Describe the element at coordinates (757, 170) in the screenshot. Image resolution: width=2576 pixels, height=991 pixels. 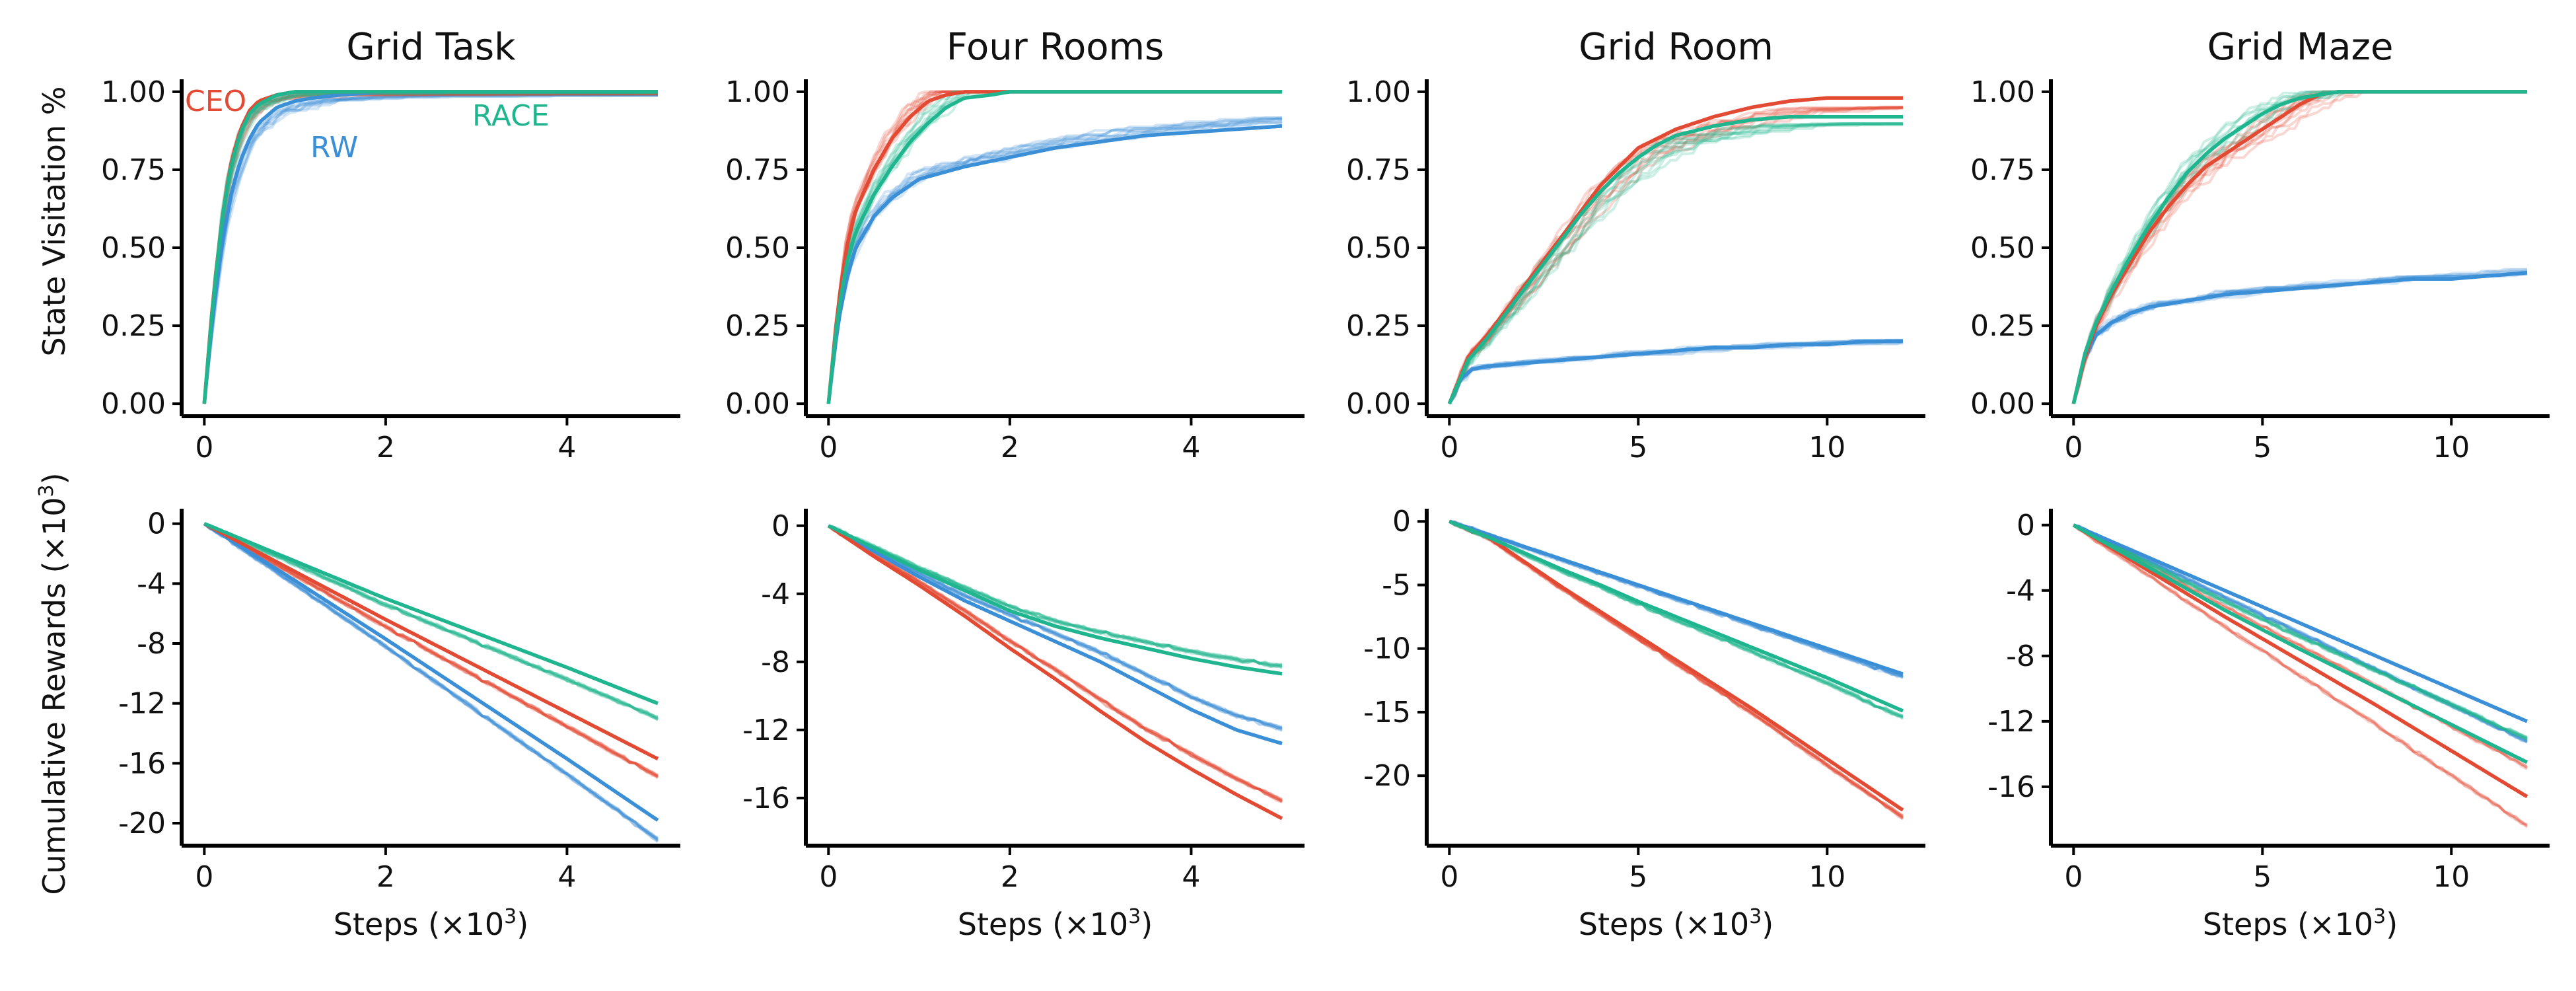
I see `y-tick-label: 0.75` at that location.